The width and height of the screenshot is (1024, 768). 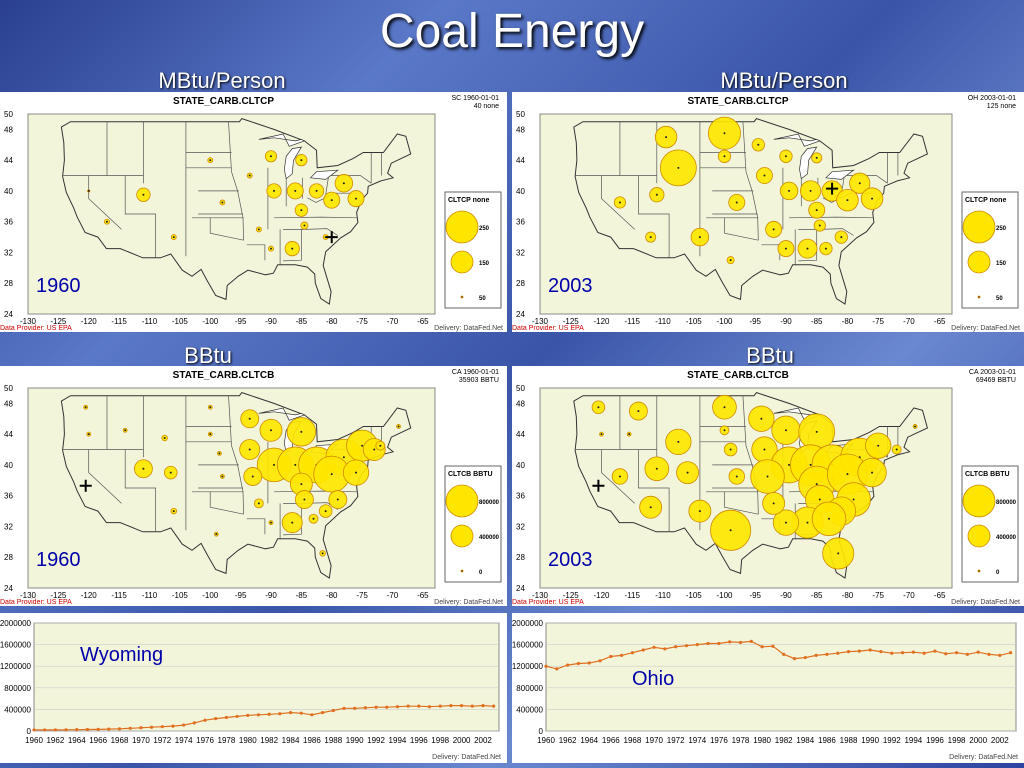 What do you see at coordinates (676, 740) in the screenshot?
I see `ts-x-tick: 1972` at bounding box center [676, 740].